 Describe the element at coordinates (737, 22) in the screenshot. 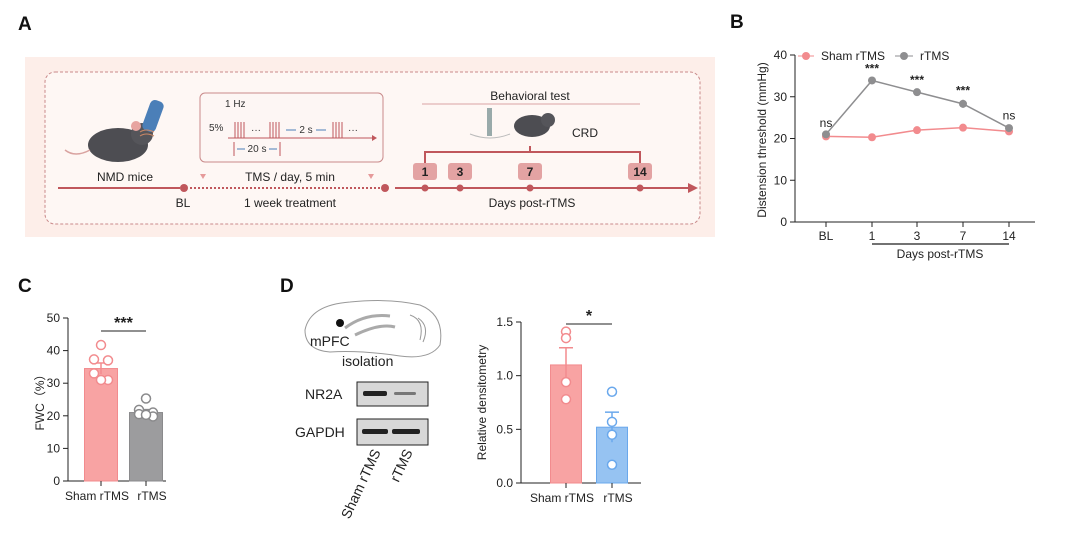

I see `panel-label-b: B` at that location.